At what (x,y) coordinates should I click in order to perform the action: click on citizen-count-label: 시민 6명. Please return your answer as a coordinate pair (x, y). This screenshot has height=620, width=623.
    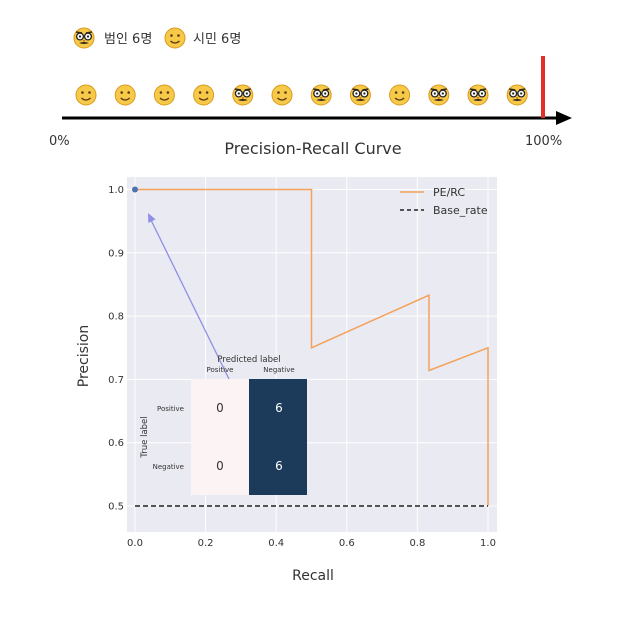
    Looking at the image, I should click on (217, 39).